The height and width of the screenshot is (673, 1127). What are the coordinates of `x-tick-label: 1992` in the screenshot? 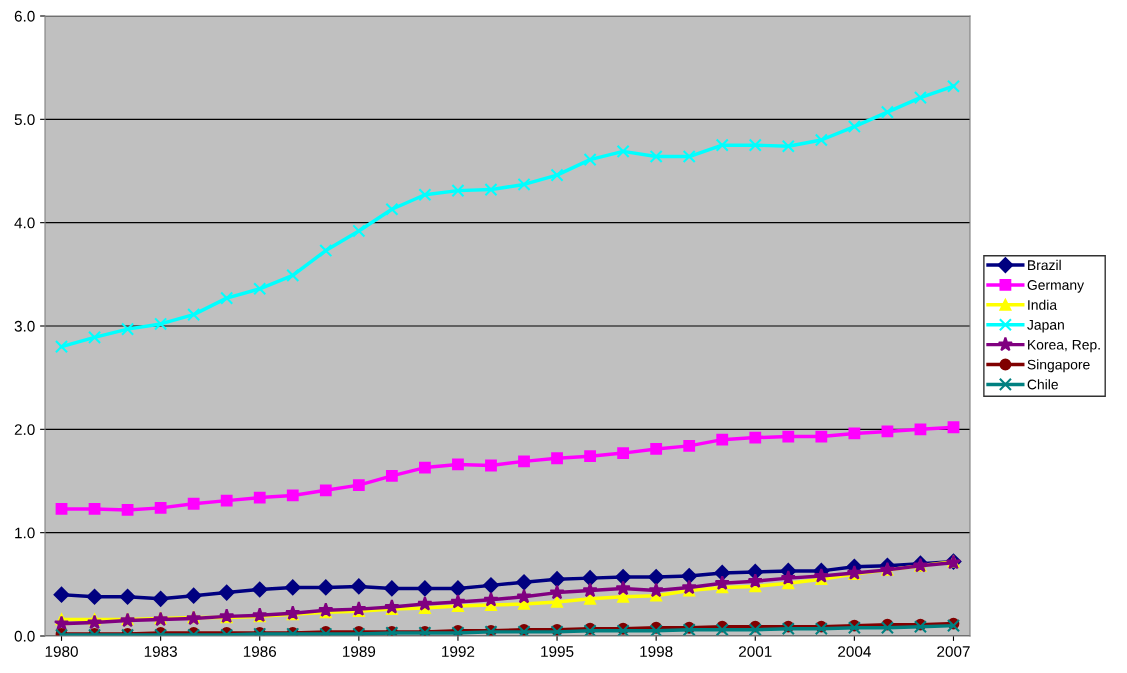 It's located at (458, 651).